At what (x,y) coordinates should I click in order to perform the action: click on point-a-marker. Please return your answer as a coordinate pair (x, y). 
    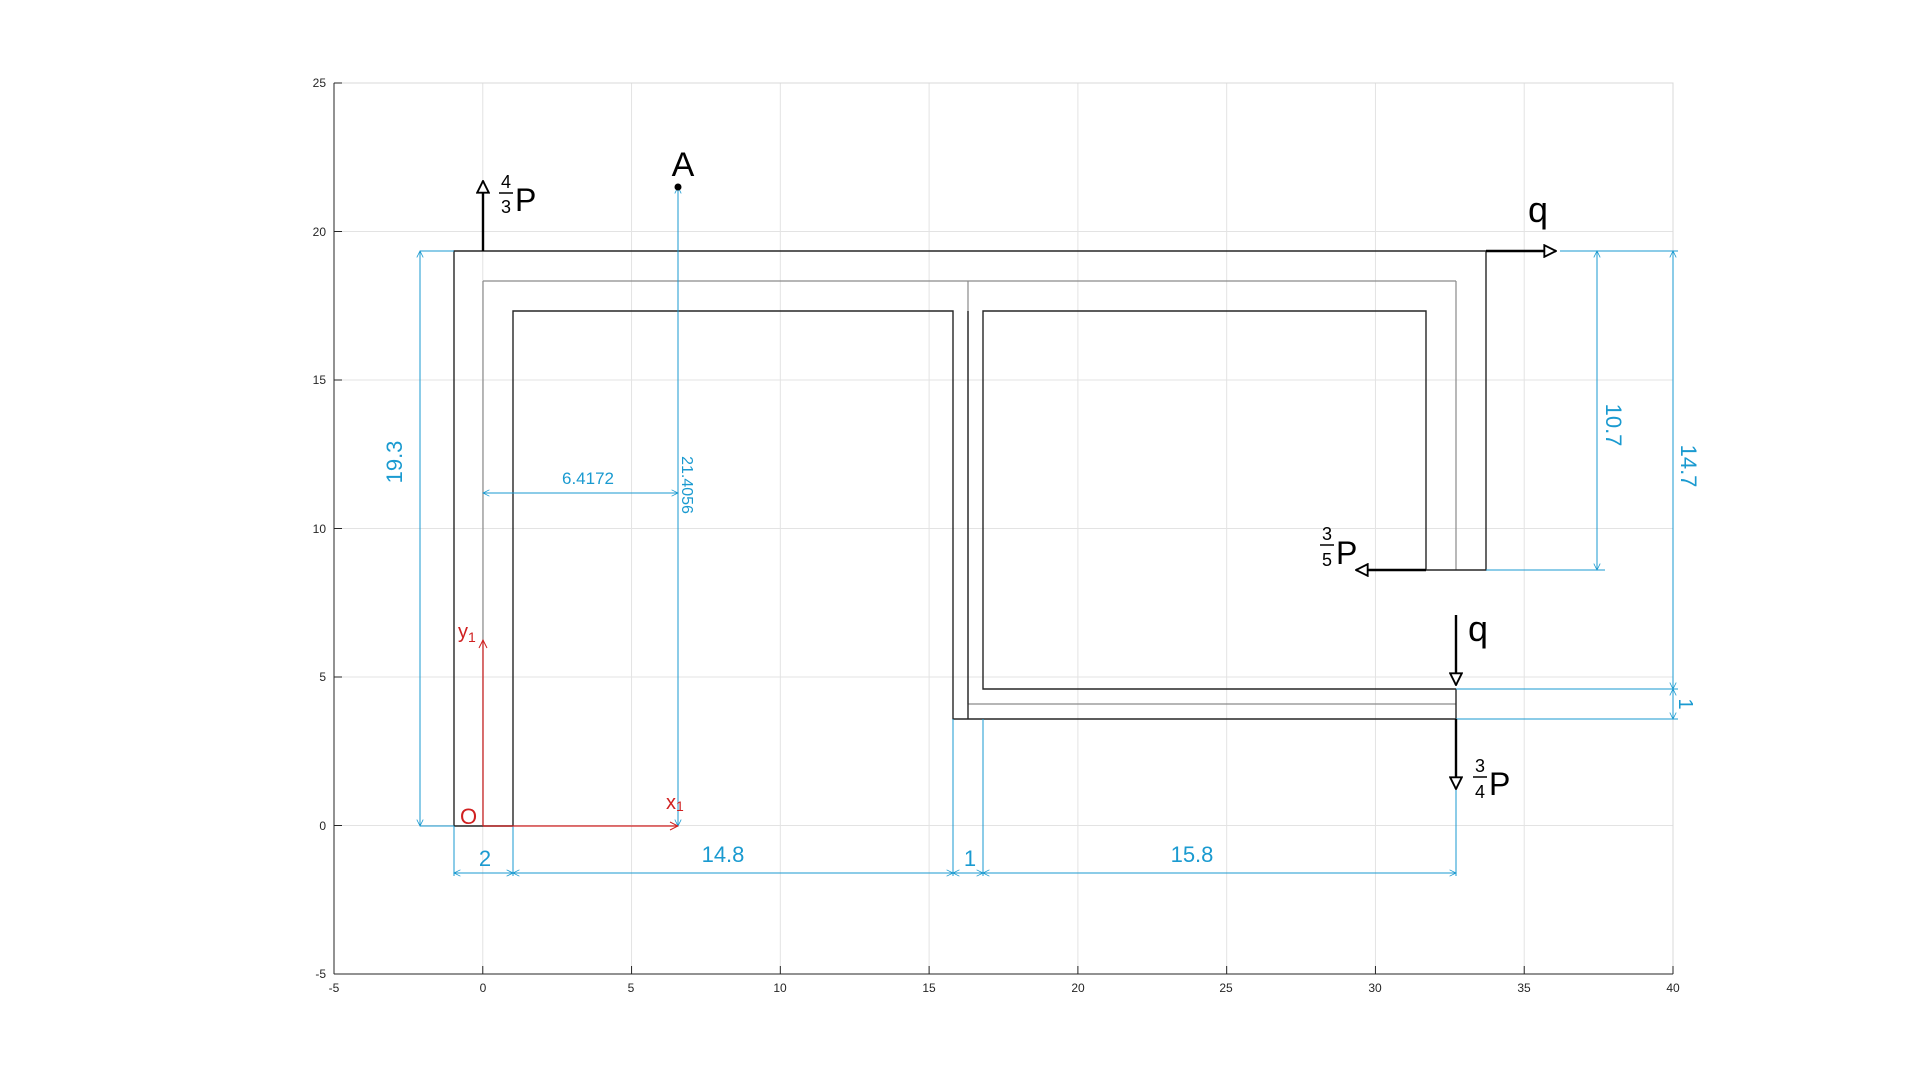
    Looking at the image, I should click on (678, 187).